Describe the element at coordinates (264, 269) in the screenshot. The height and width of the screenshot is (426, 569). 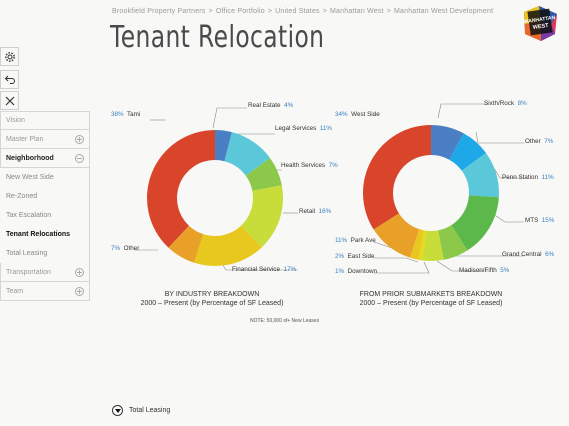
I see `slice-label-financial-service: Financial Service 17%` at that location.